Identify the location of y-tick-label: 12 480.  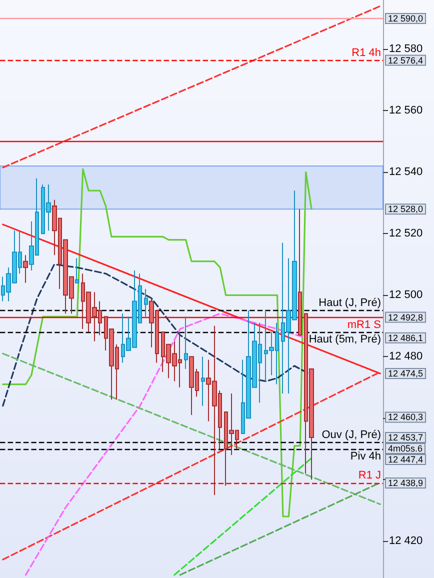
(406, 356).